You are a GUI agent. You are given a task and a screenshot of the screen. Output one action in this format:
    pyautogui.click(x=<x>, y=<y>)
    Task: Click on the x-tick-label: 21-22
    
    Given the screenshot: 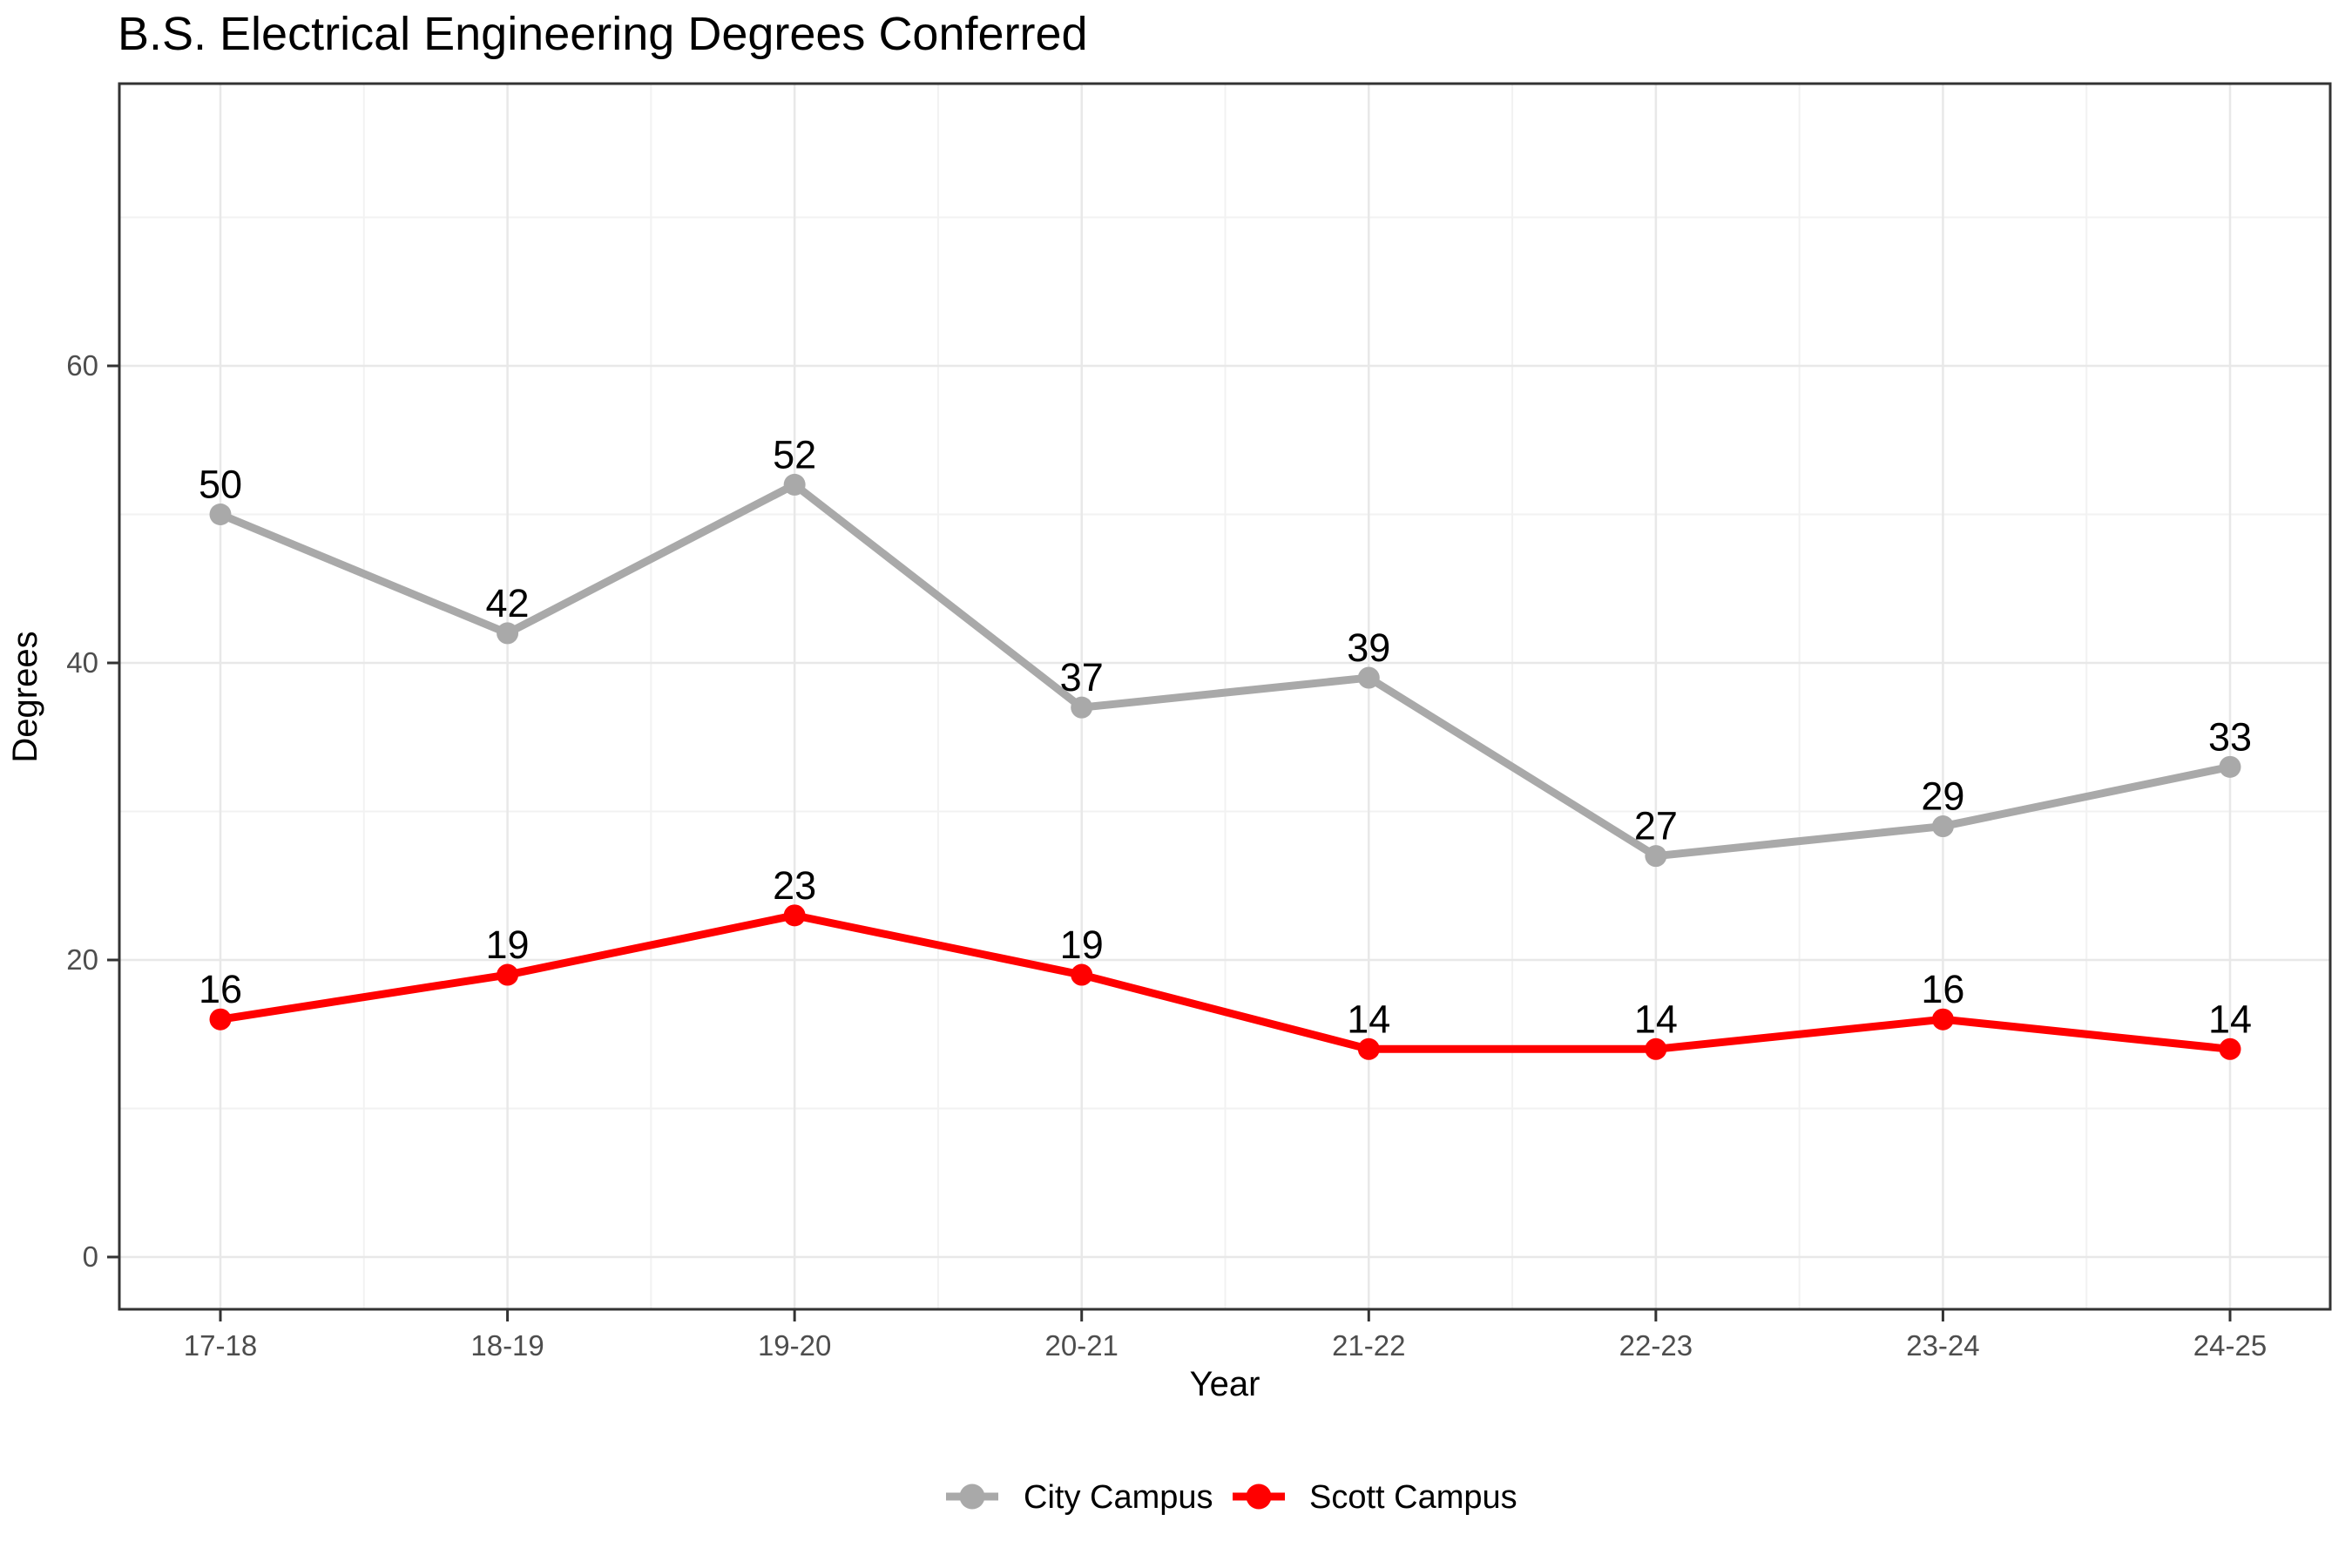 What is the action you would take?
    pyautogui.click(x=1369, y=1345)
    